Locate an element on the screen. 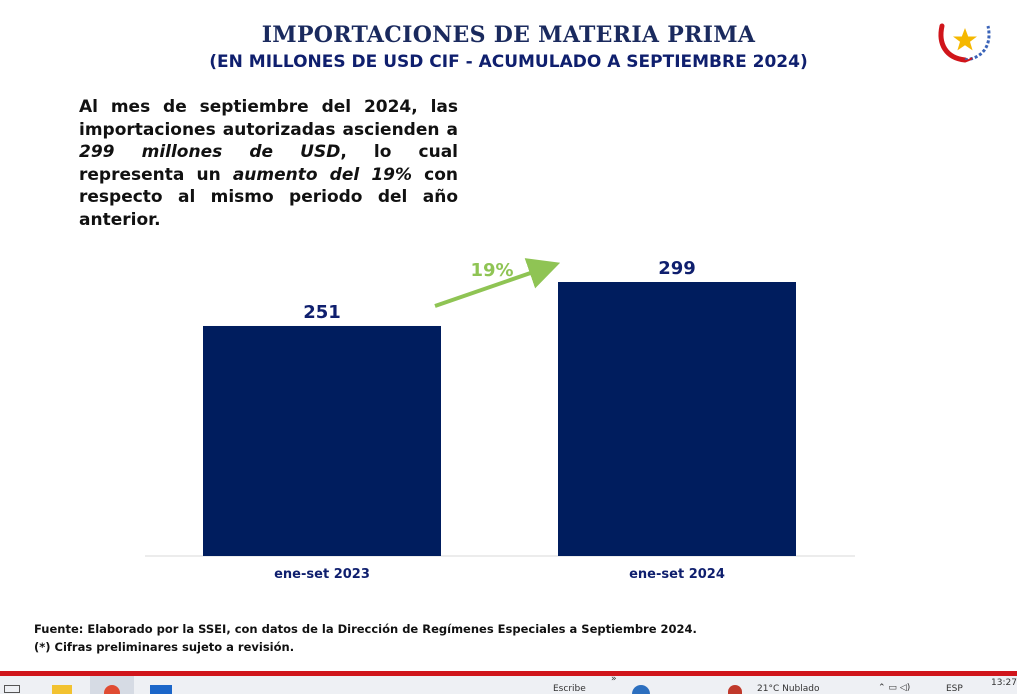 Image resolution: width=1017 pixels, height=694 pixels. weather-icon is located at coordinates (735, 689).